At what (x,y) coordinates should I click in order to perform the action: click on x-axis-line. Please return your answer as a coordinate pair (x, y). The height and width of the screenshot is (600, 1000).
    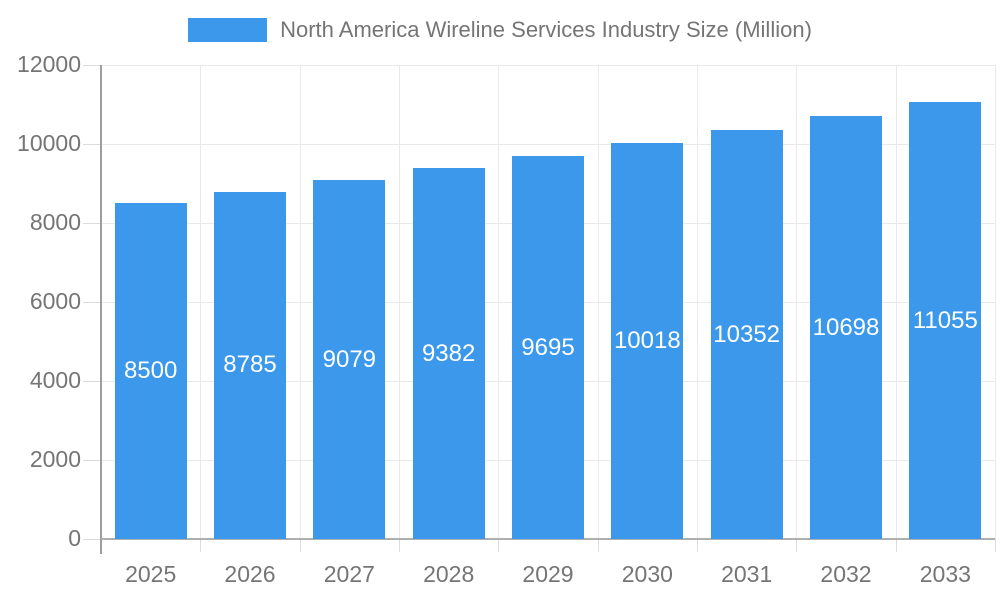
    Looking at the image, I should click on (548, 539).